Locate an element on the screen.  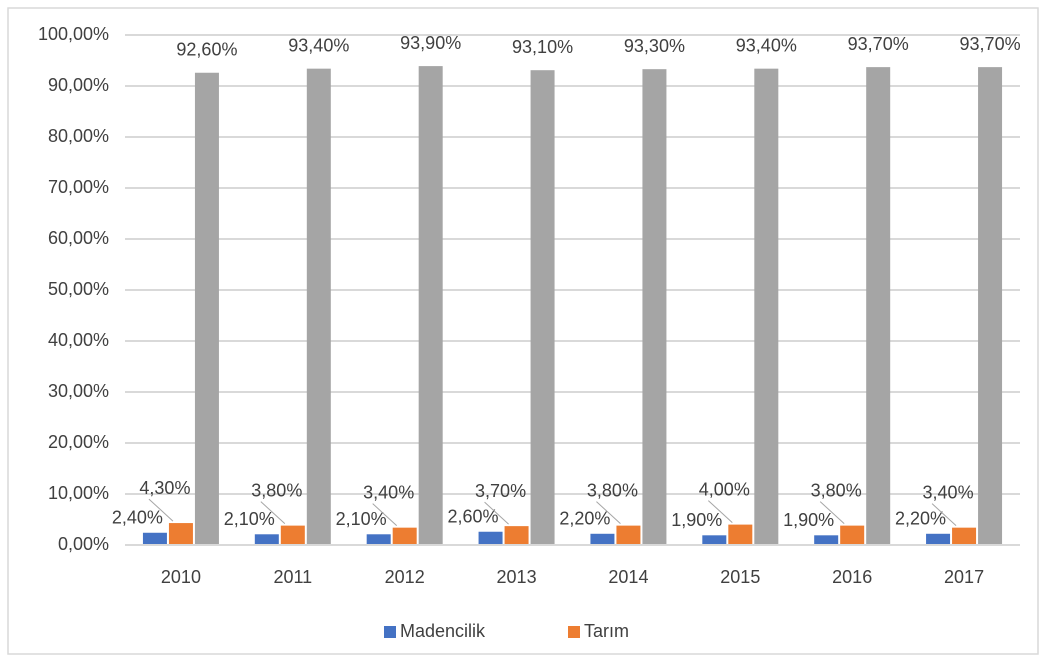
y-tick-label: 20,00% is located at coordinates (78, 442).